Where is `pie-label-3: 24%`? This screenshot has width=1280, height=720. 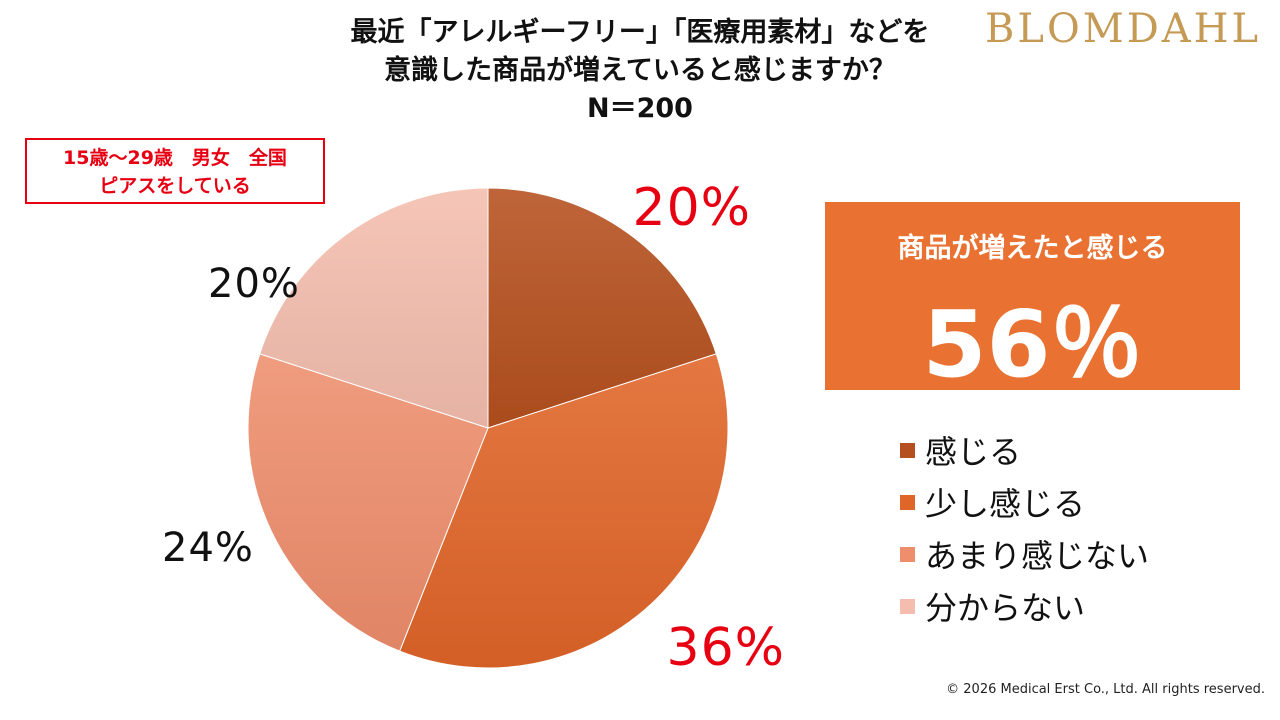 pie-label-3: 24% is located at coordinates (208, 548).